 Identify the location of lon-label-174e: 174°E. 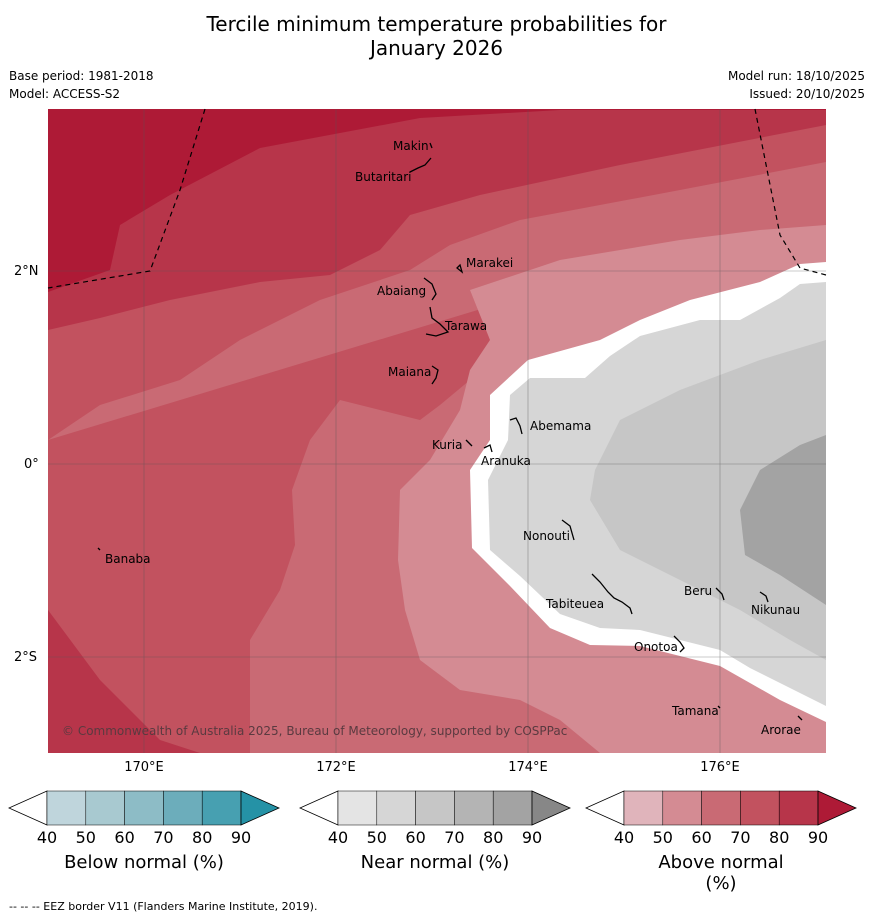
(528, 767).